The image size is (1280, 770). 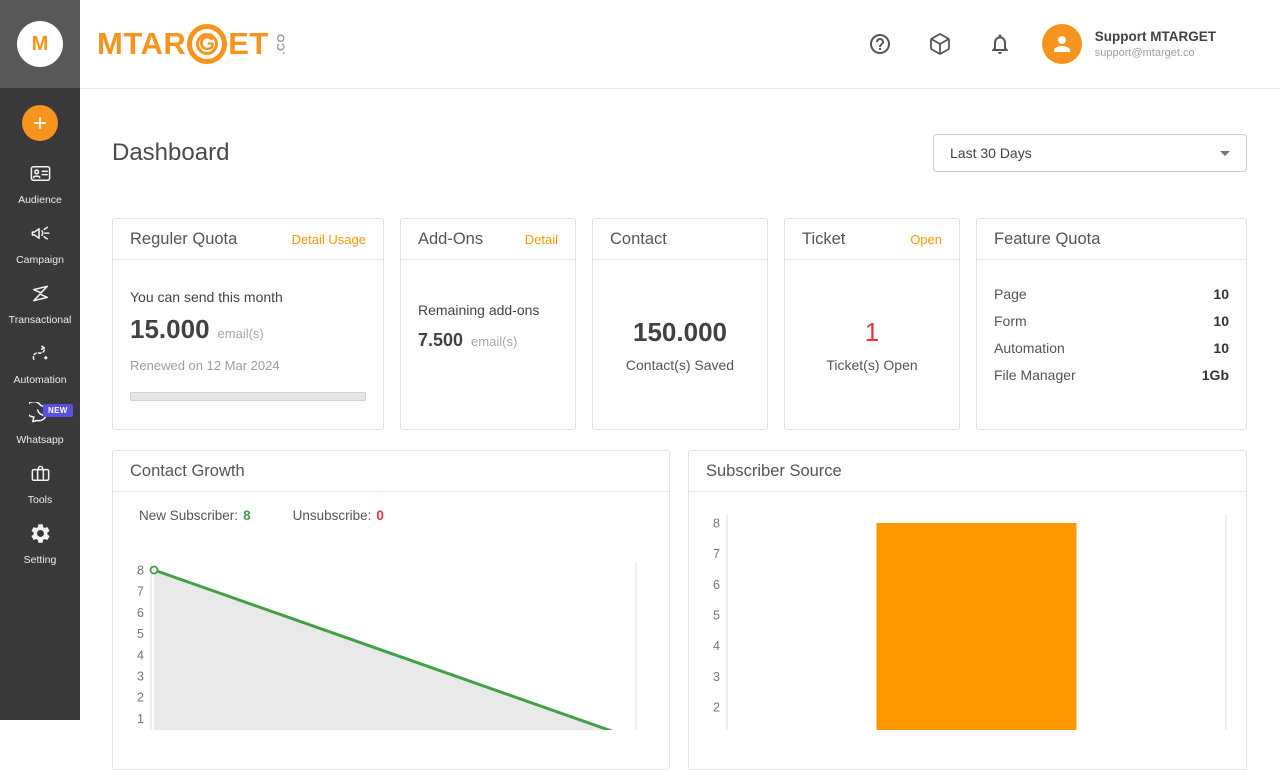 I want to click on plus-icon, so click(x=40, y=123).